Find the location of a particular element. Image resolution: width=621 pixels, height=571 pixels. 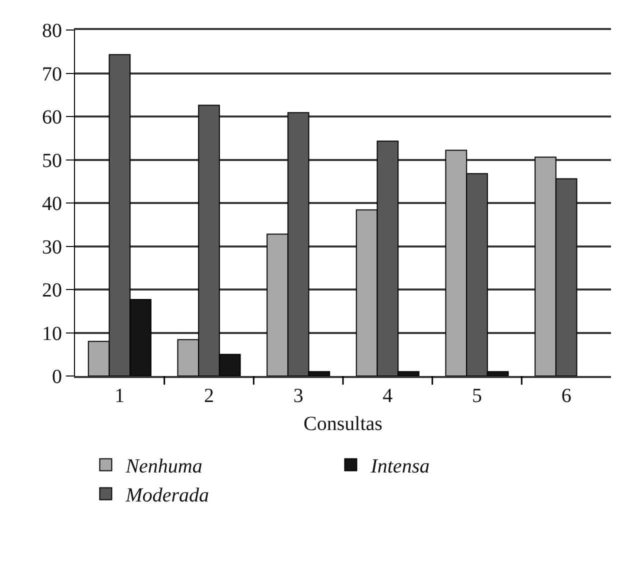

y-tick-label: 20 is located at coordinates (52, 291).